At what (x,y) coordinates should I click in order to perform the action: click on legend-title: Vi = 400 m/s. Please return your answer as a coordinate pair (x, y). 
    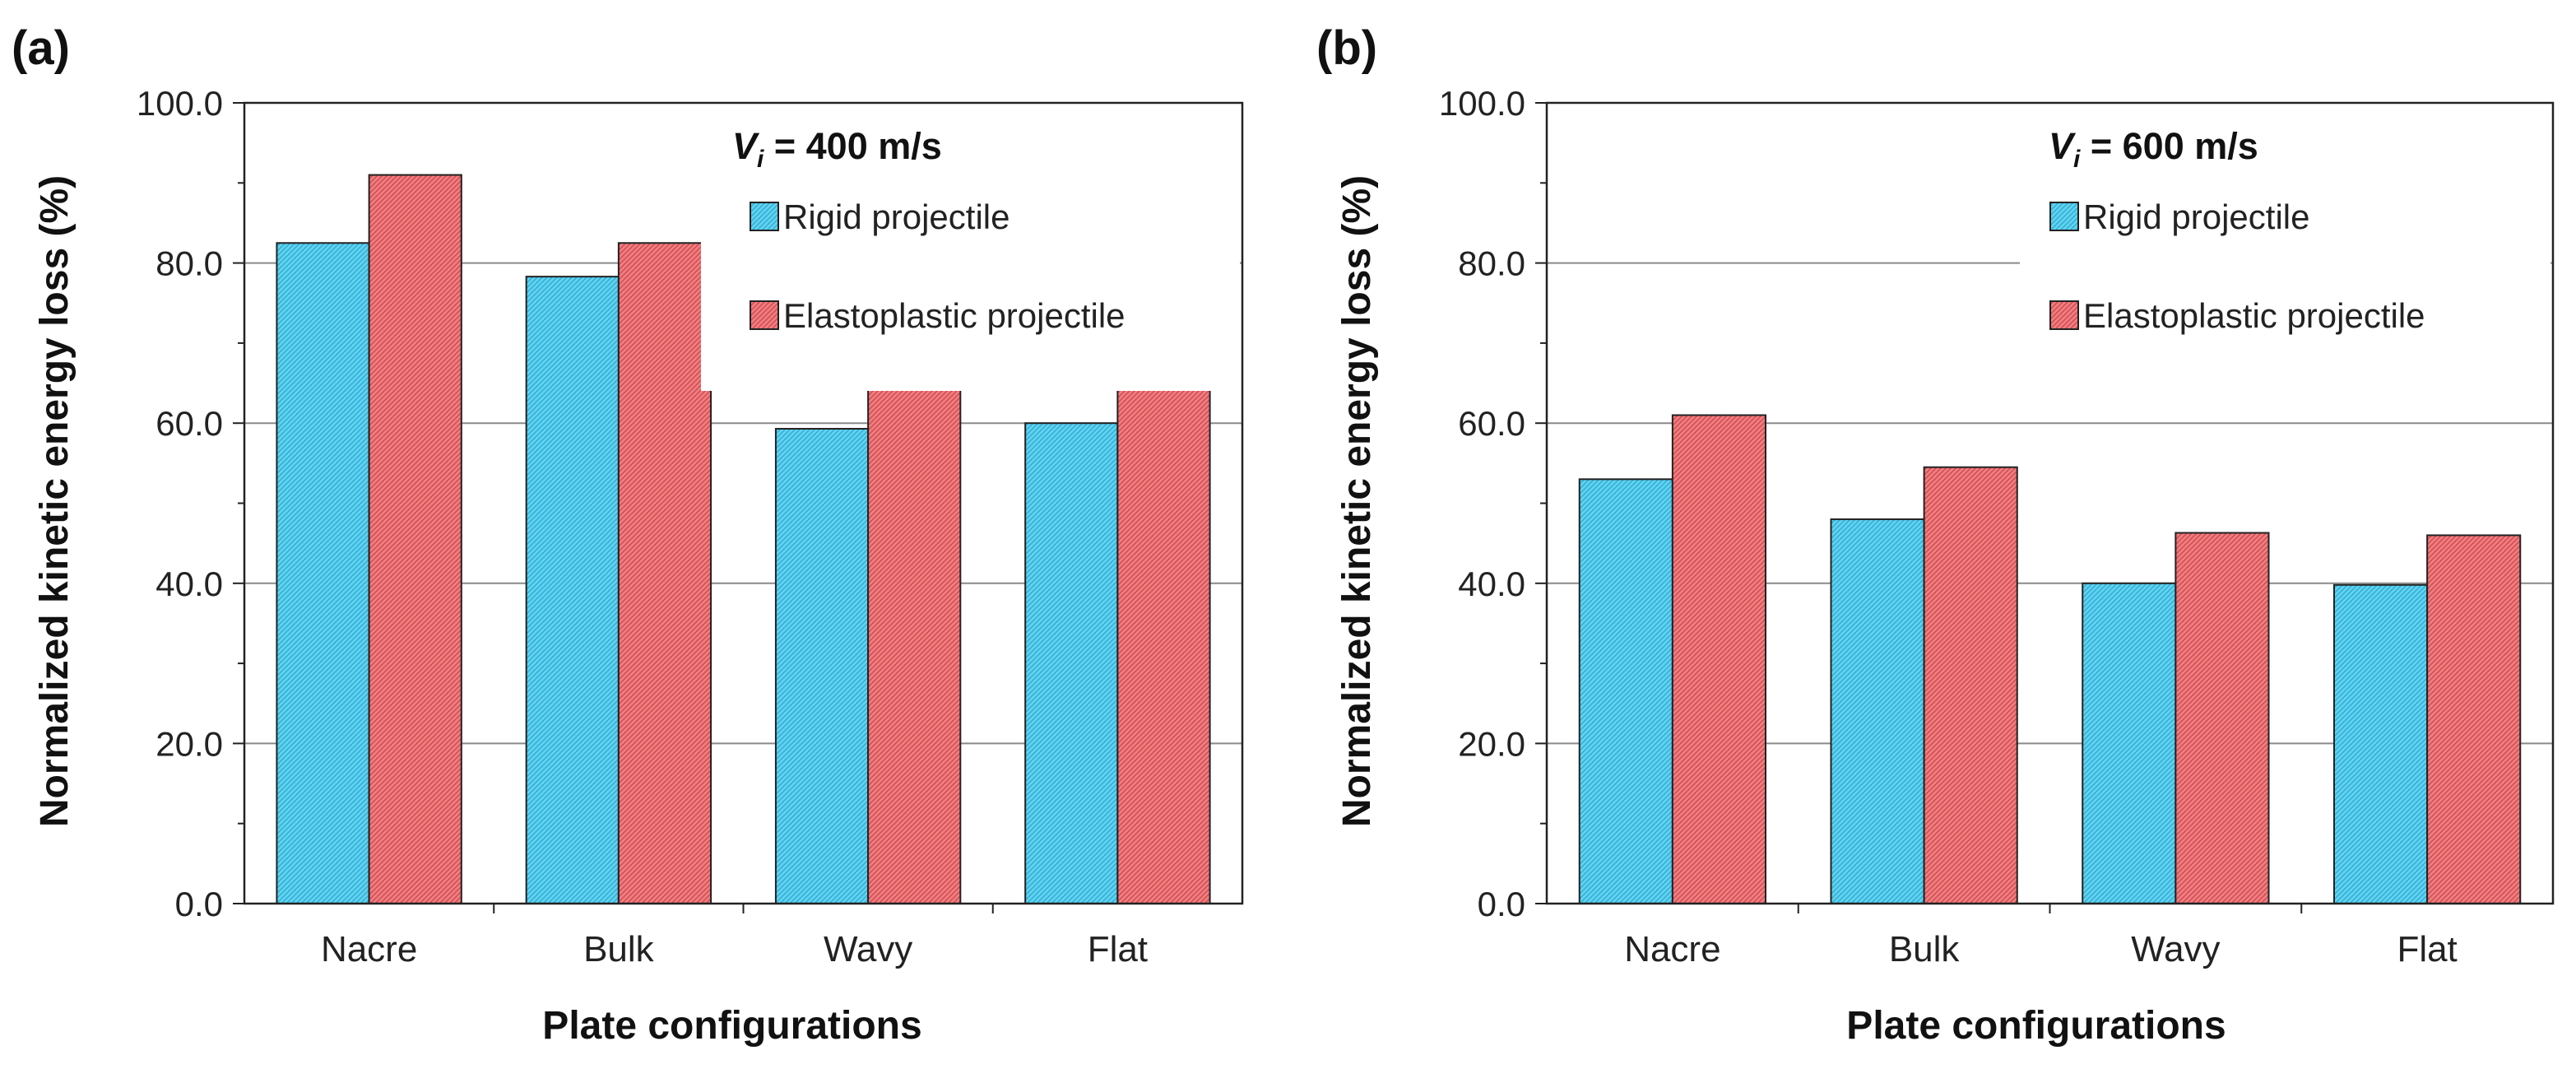
    Looking at the image, I should click on (837, 149).